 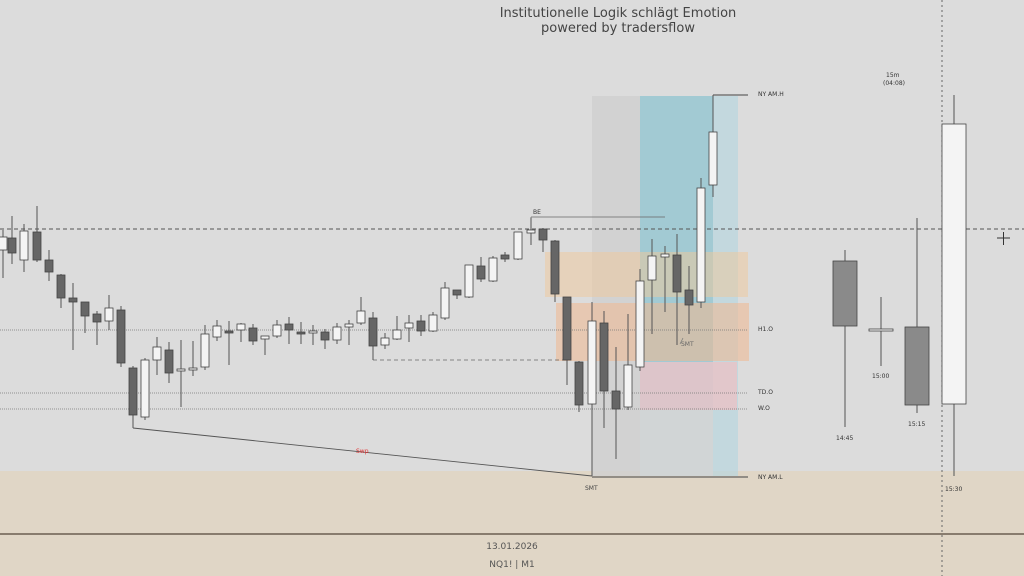 I want to click on symbol-timeframe: NQ1! | M1, so click(x=512, y=565).